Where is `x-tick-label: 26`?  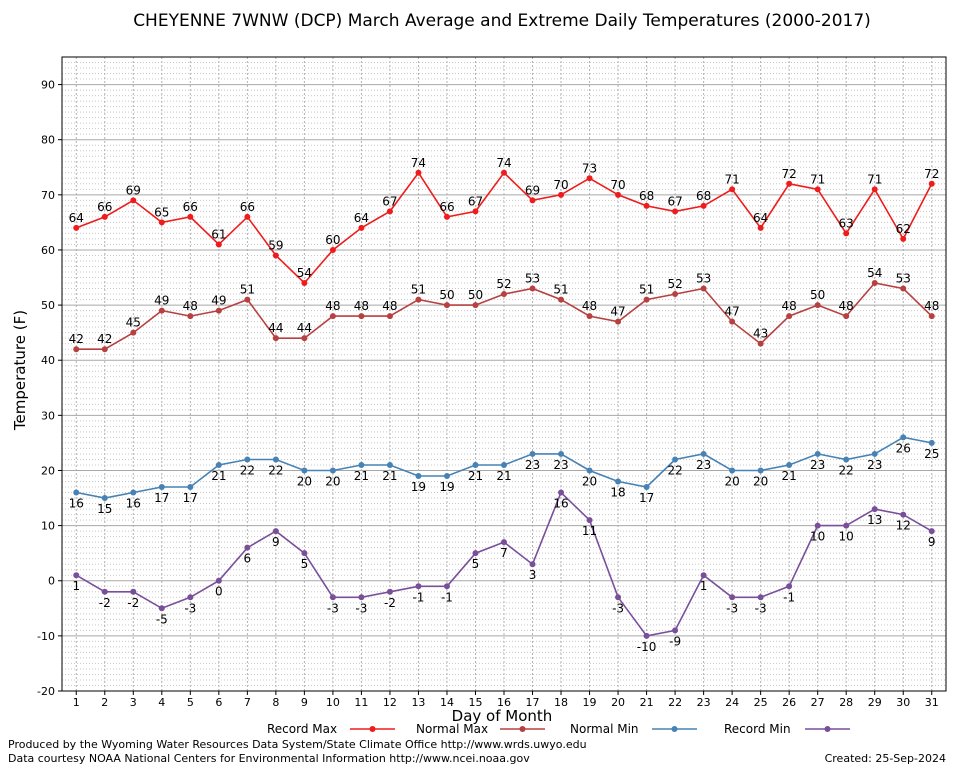 x-tick-label: 26 is located at coordinates (789, 702).